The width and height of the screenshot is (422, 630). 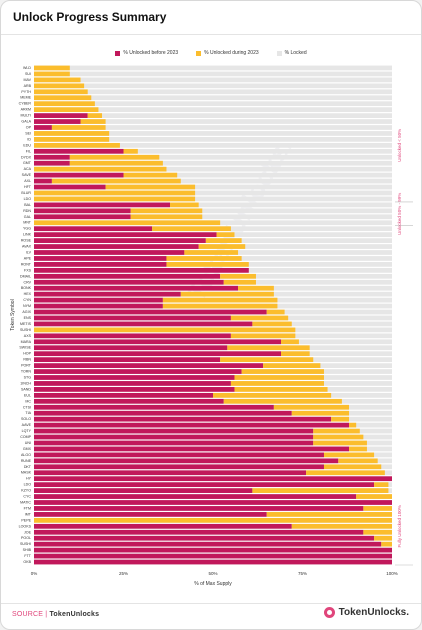 I want to click on tick-label-category: DYDX, so click(x=26, y=157).